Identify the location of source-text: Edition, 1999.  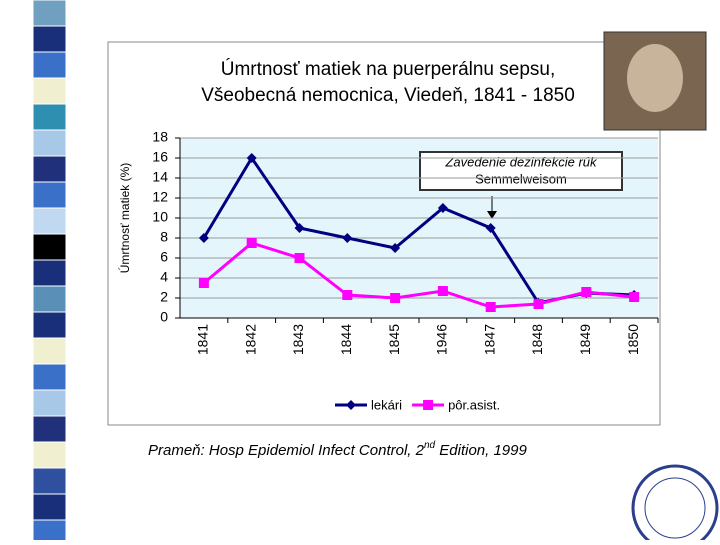
(481, 450).